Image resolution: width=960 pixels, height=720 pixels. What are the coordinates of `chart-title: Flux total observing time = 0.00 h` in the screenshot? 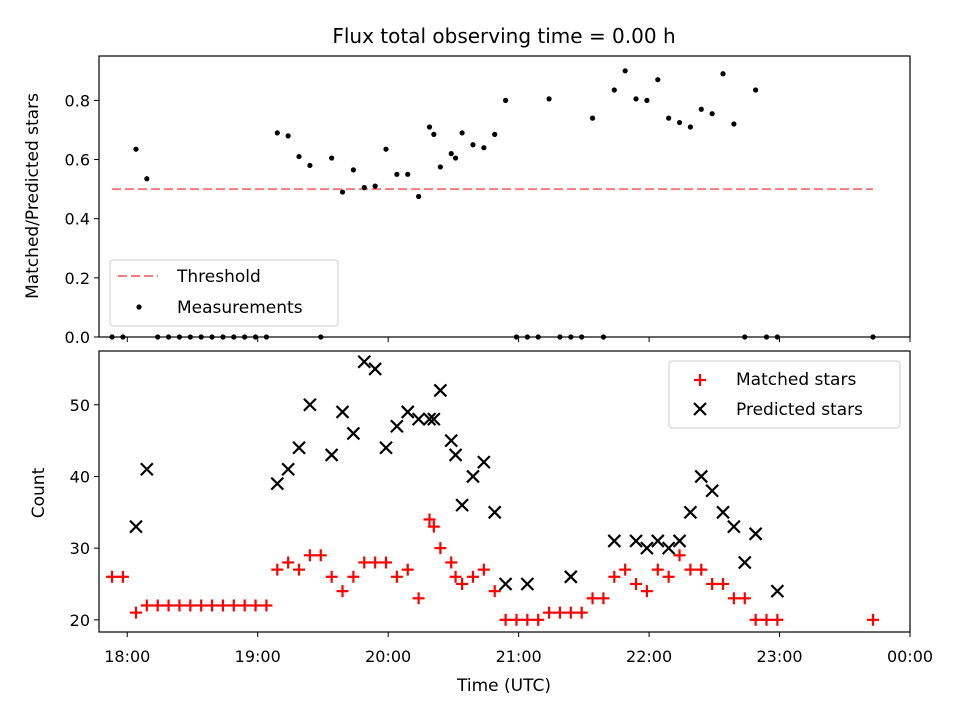 It's located at (503, 36).